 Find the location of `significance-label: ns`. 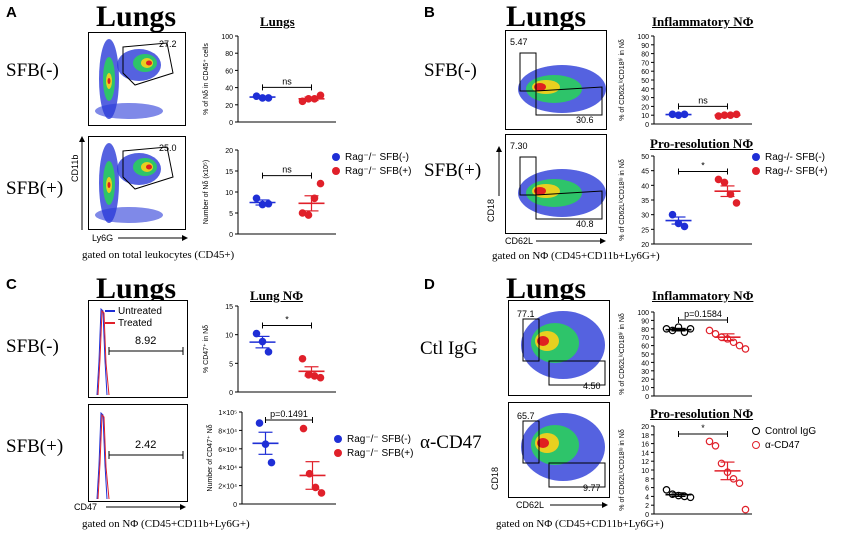

significance-label: ns is located at coordinates (287, 81).